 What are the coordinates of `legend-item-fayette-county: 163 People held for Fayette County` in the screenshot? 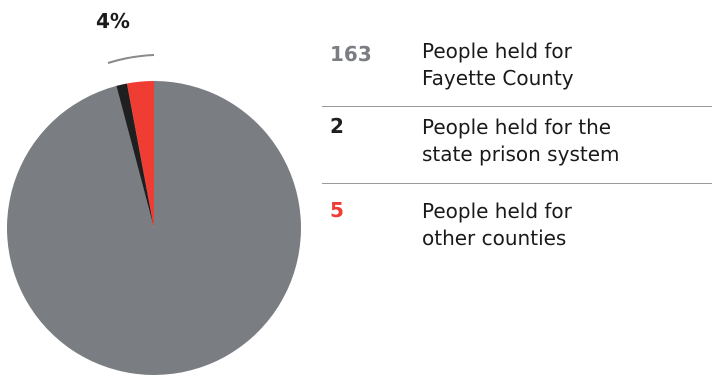 It's located at (517, 68).